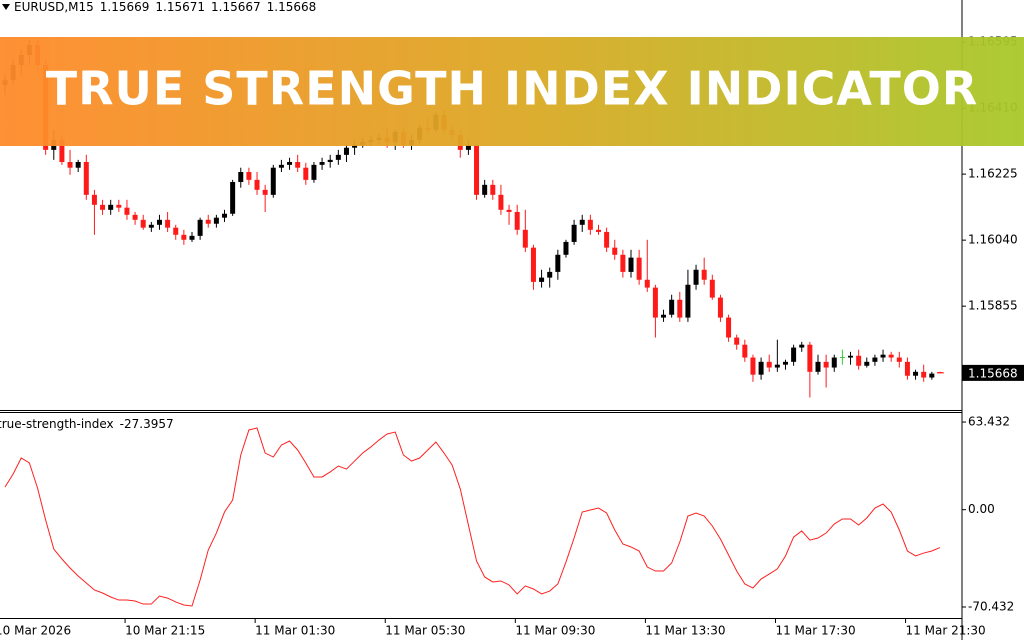  I want to click on x-tick-label: 11 Mar 01:30, so click(295, 631).